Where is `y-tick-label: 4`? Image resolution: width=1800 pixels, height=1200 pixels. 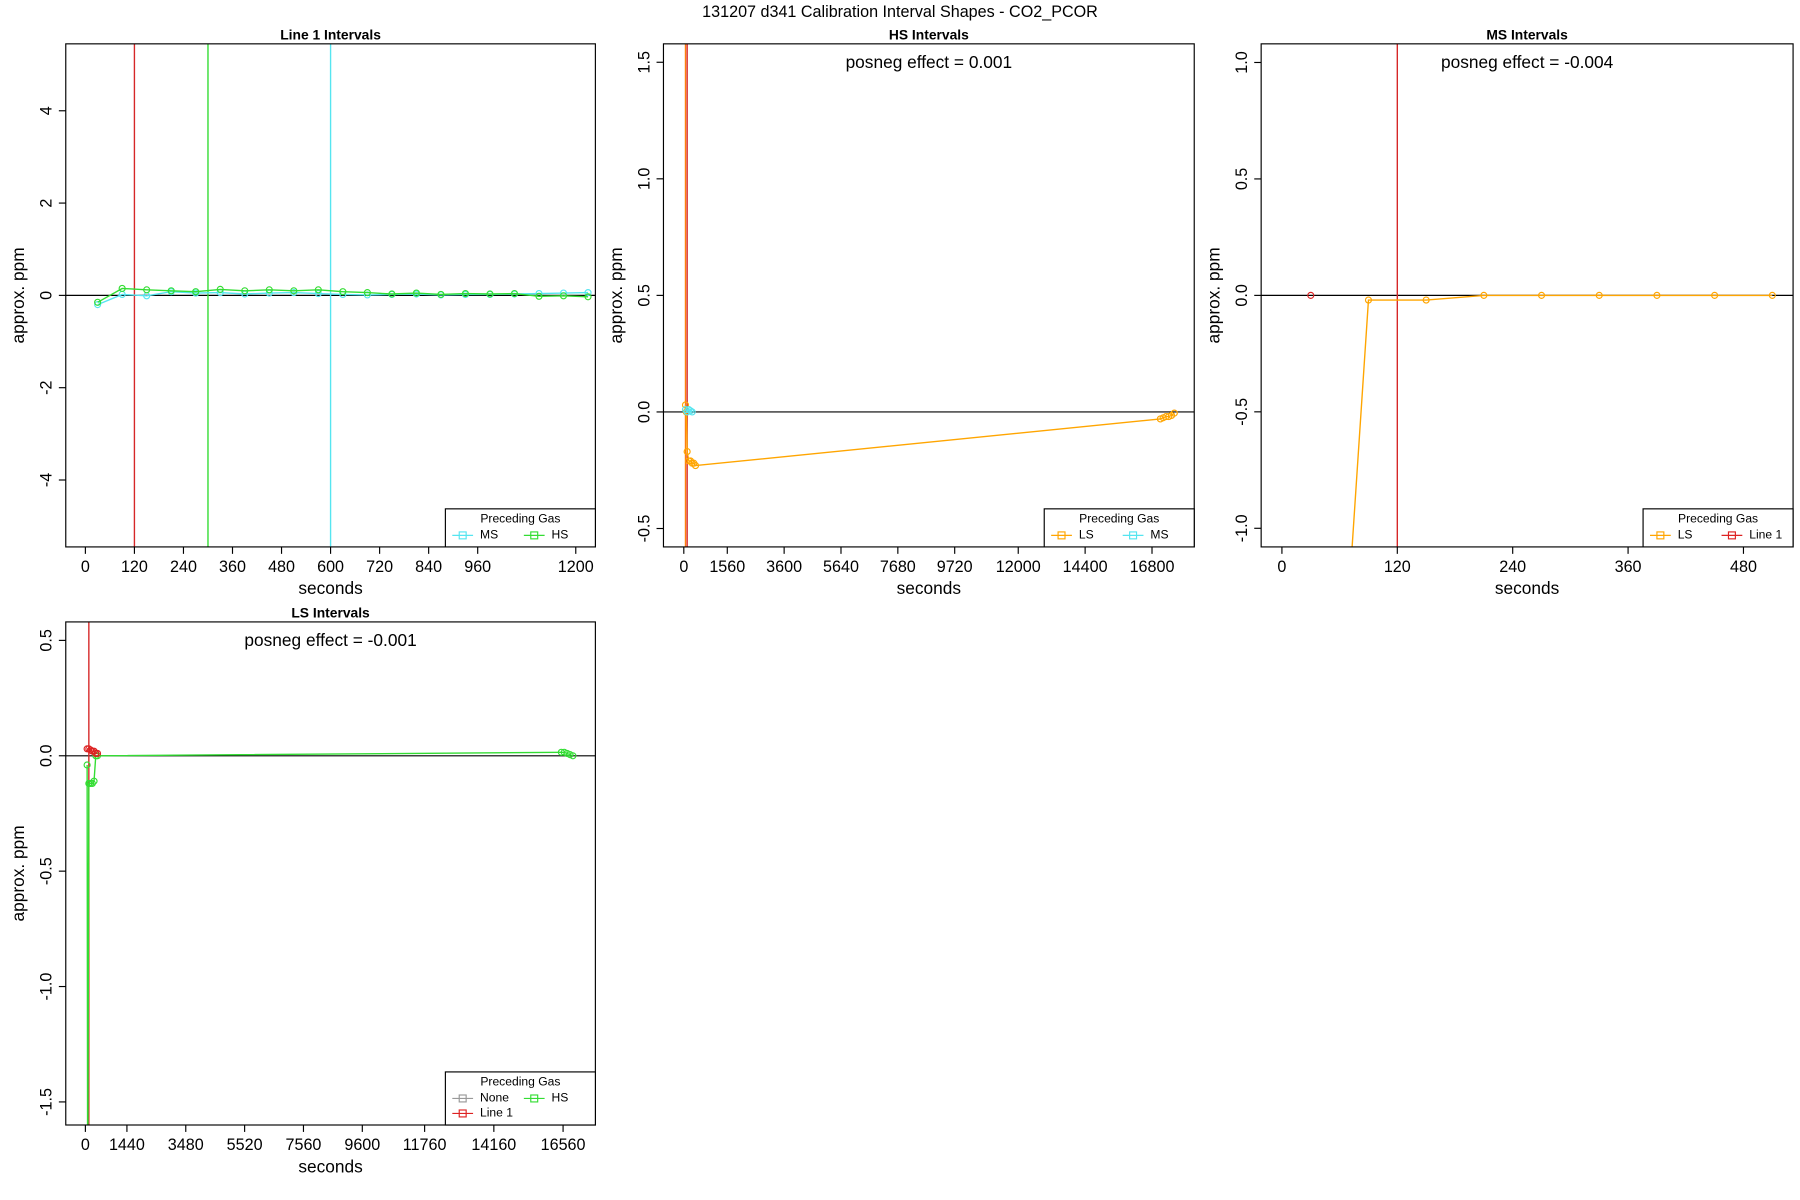 y-tick-label: 4 is located at coordinates (47, 110).